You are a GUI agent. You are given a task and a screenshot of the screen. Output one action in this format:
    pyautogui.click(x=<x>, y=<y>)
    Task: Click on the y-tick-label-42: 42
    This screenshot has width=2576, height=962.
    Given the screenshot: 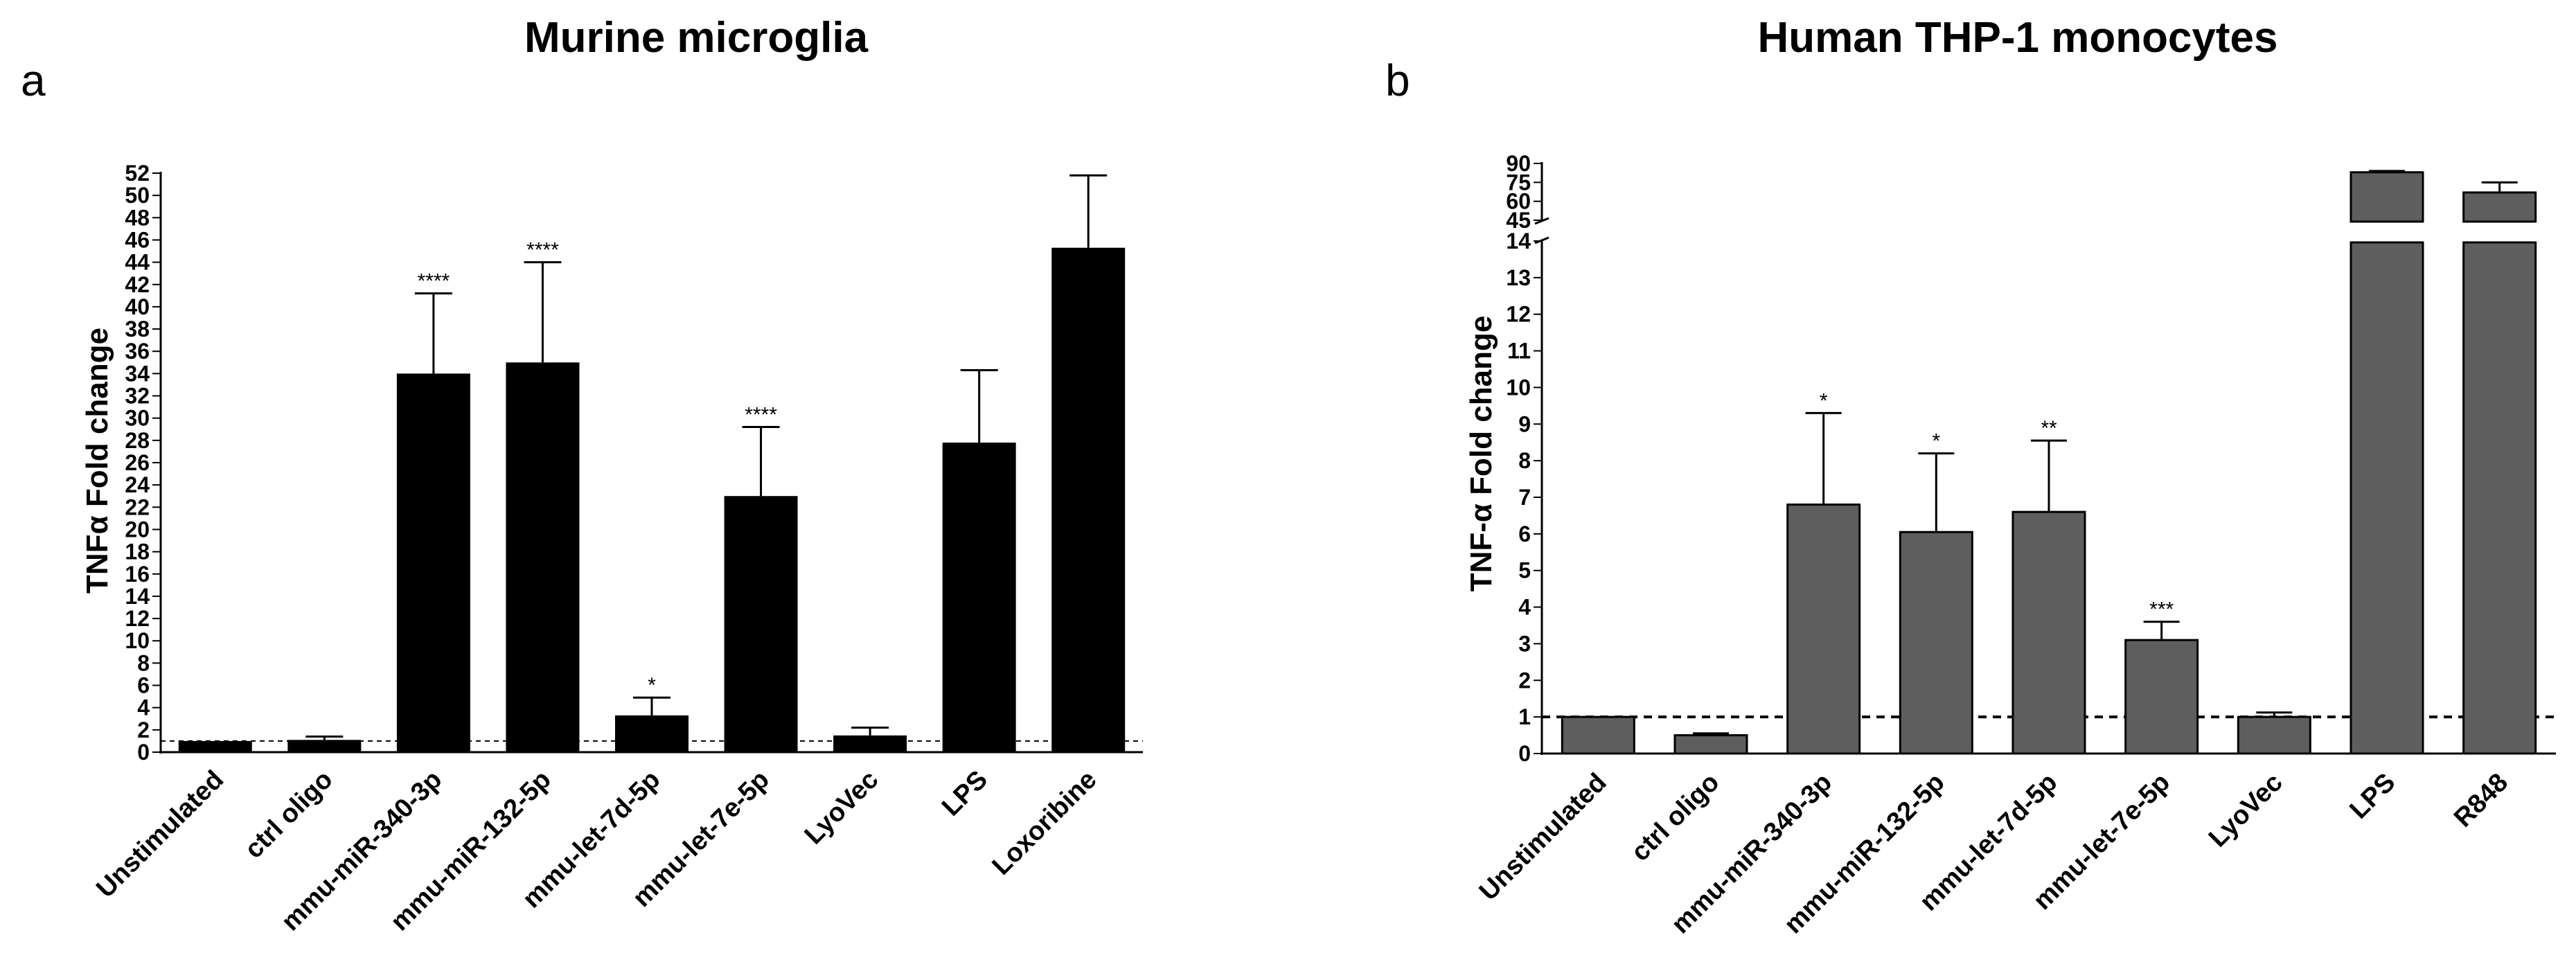 What is the action you would take?
    pyautogui.click(x=137, y=284)
    